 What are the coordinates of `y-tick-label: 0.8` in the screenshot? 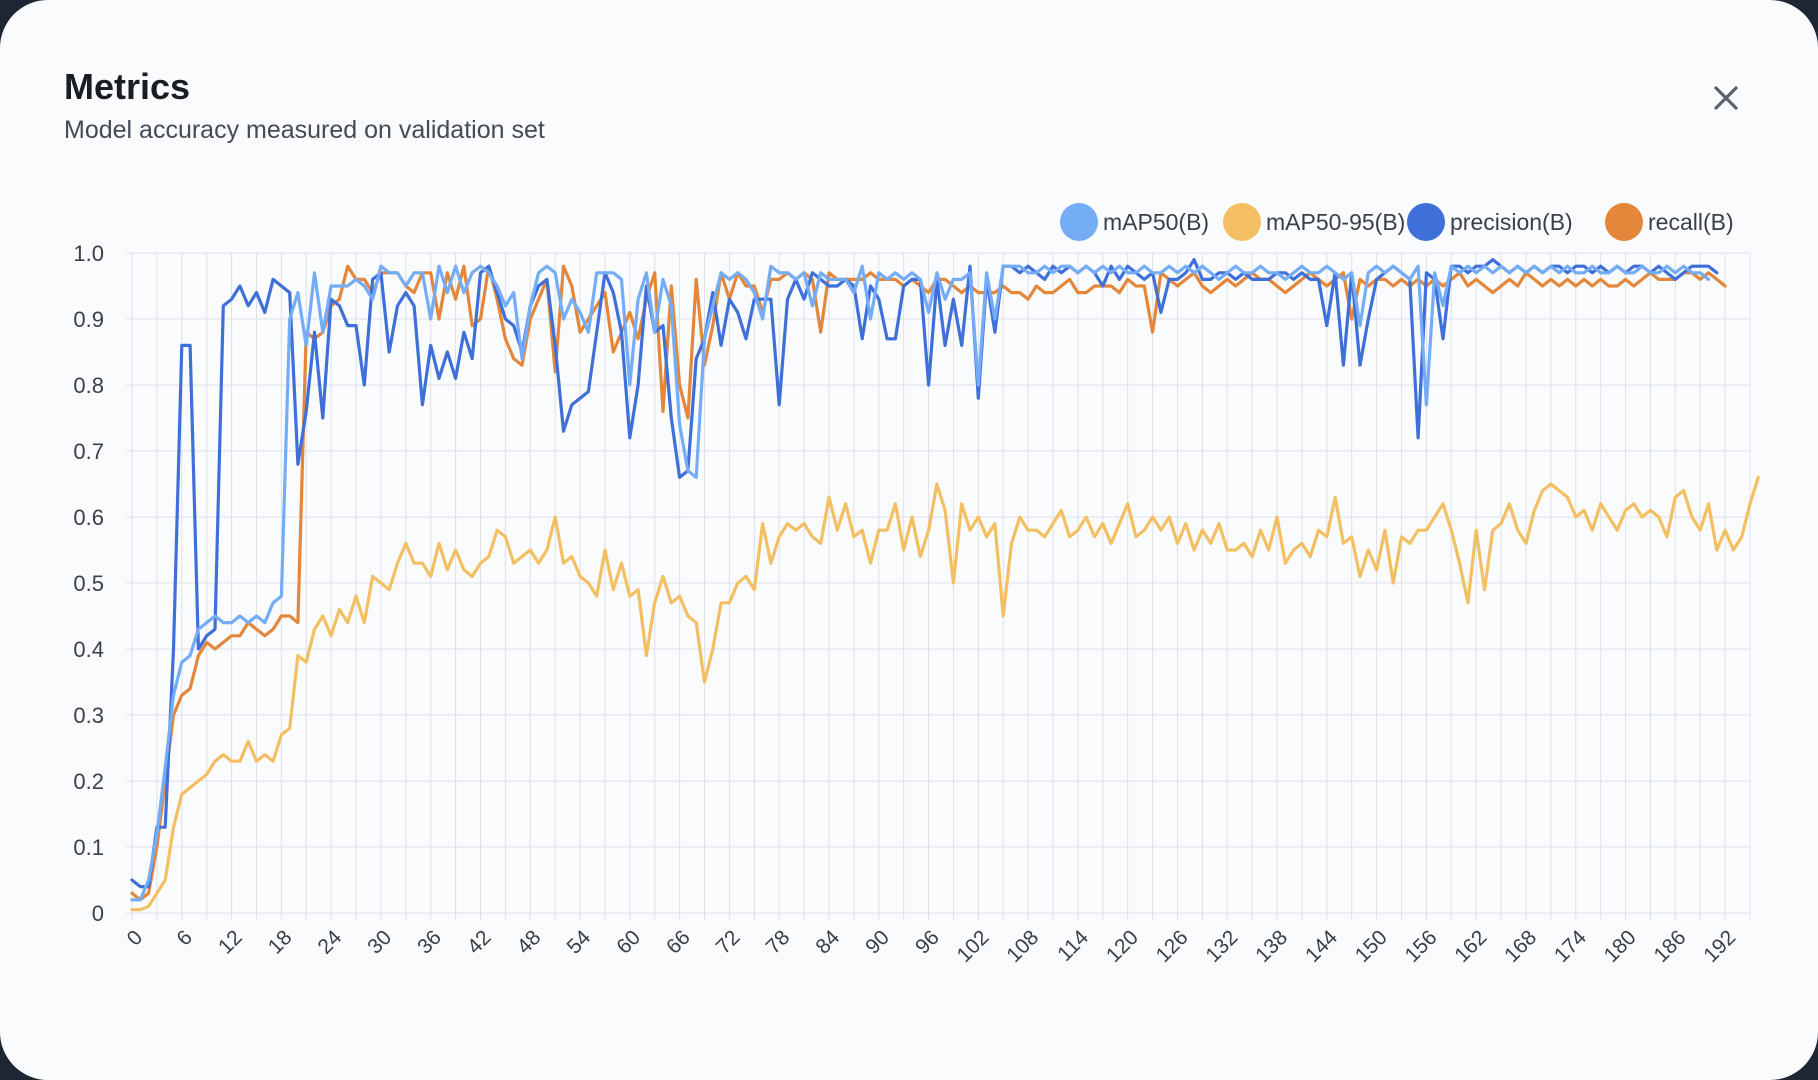 It's located at (88, 385).